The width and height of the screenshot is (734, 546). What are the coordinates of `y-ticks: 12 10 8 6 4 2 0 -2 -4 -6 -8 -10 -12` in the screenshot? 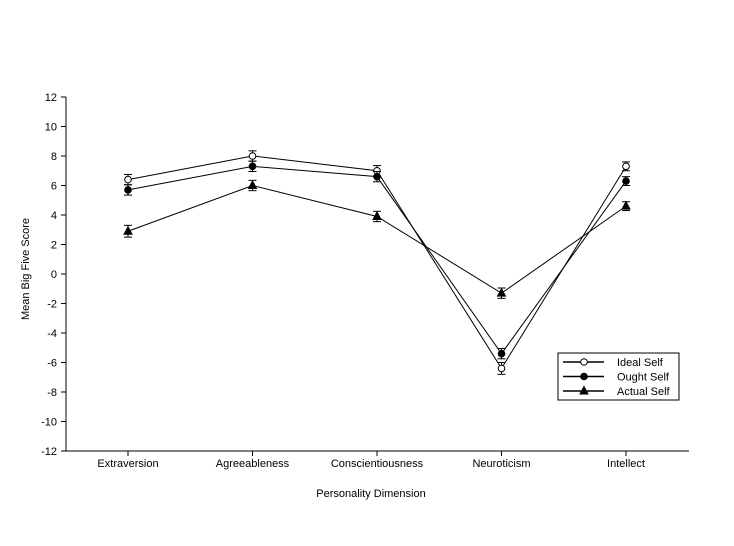 It's located at (53, 275).